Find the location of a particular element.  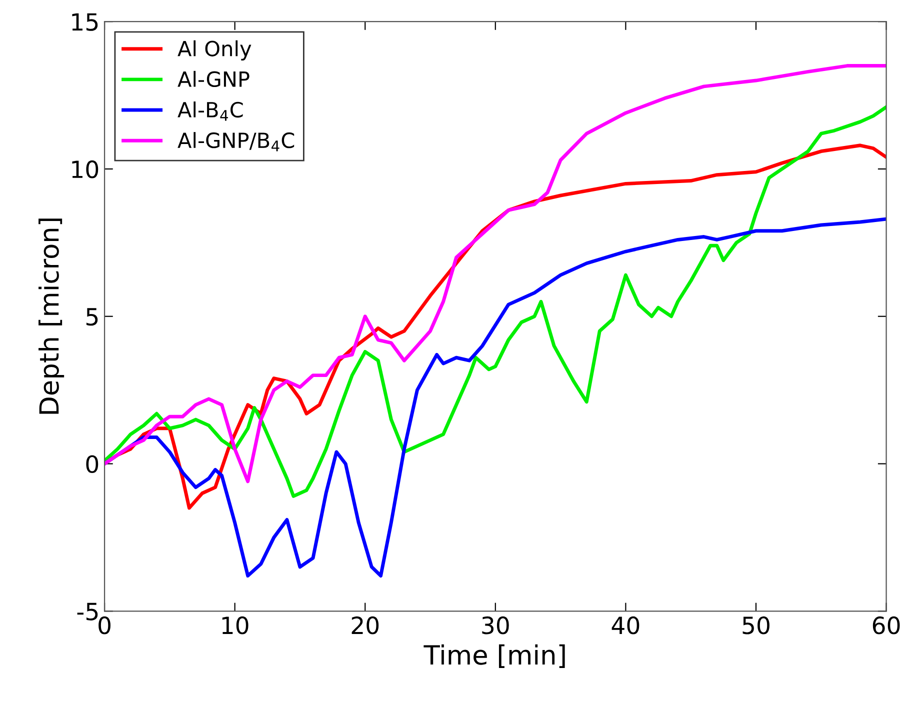

x-tick-label: 10 is located at coordinates (235, 625).